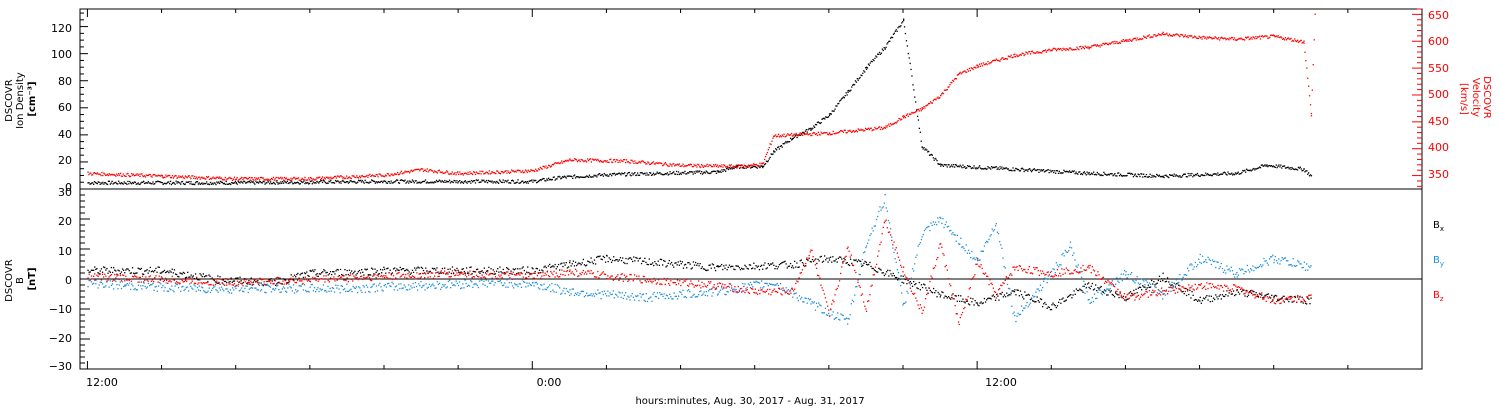 Image resolution: width=1500 pixels, height=410 pixels. I want to click on b-y-tick-label: 0, so click(68, 280).